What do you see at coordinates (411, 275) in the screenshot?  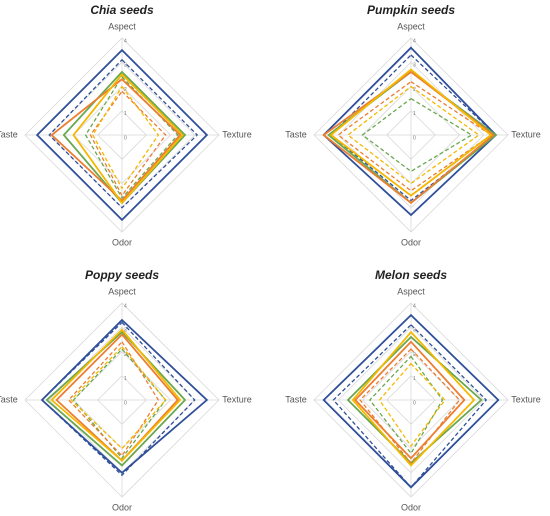 I see `chart-title: Melon seeds` at bounding box center [411, 275].